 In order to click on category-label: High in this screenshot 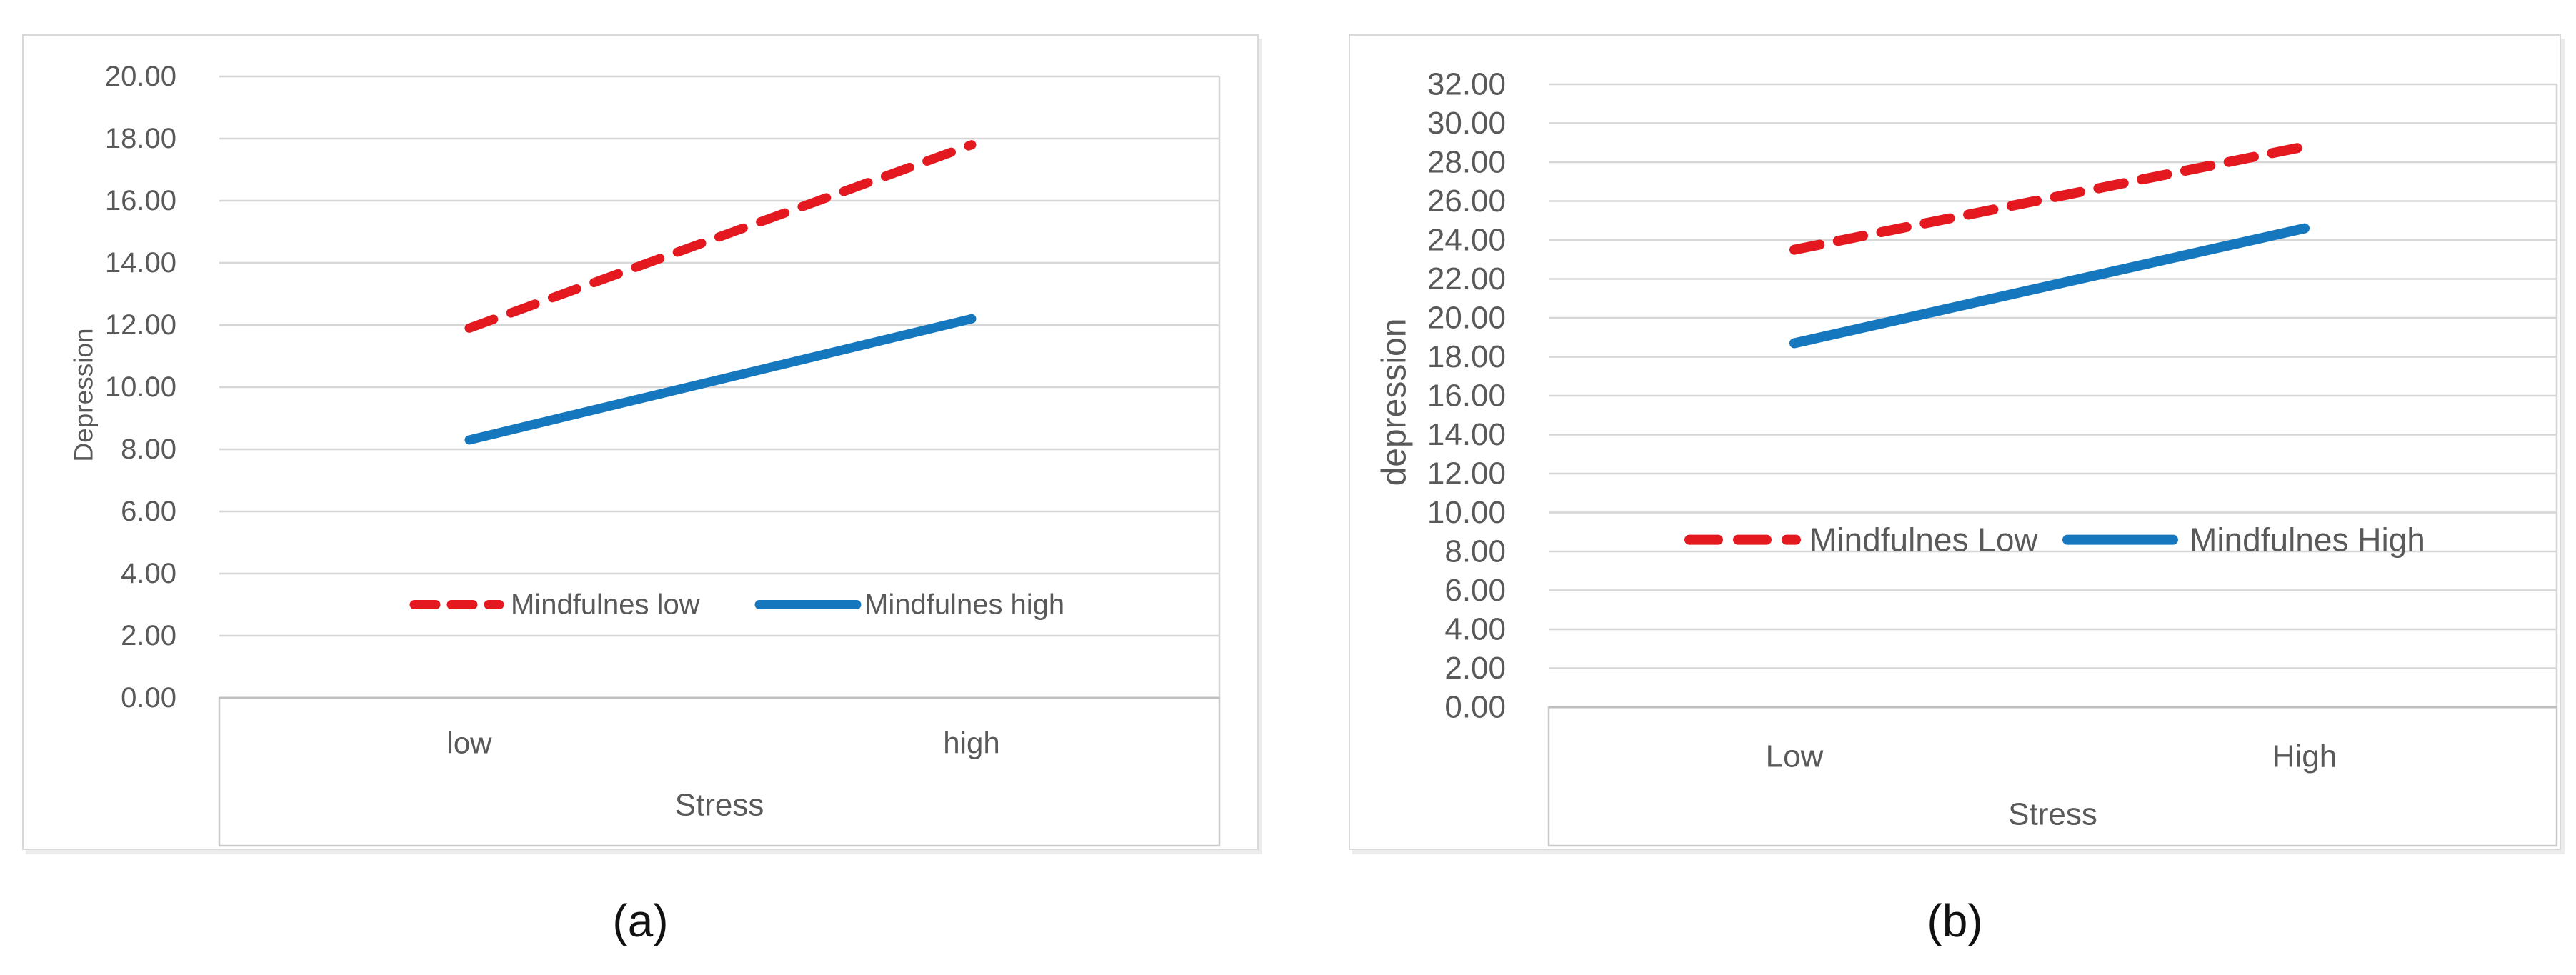, I will do `click(2304, 756)`.